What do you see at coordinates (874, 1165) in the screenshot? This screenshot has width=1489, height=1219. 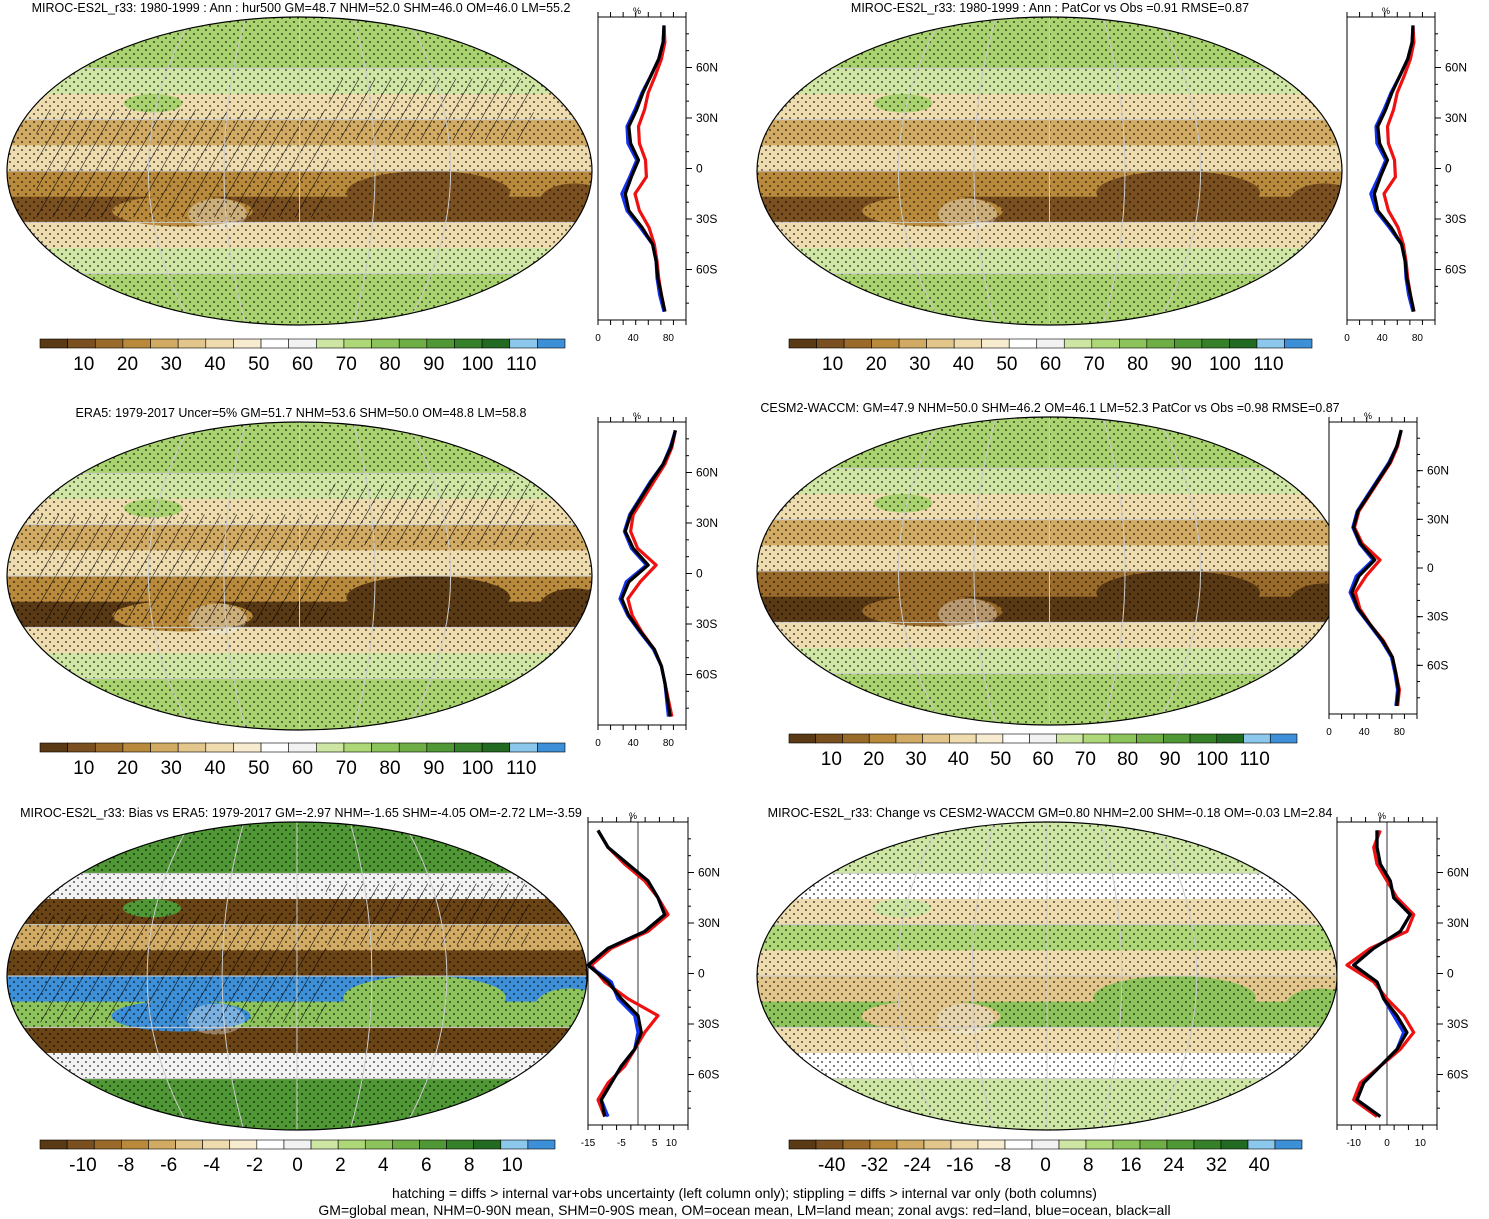 I see `colorbar-tick-label: -32` at bounding box center [874, 1165].